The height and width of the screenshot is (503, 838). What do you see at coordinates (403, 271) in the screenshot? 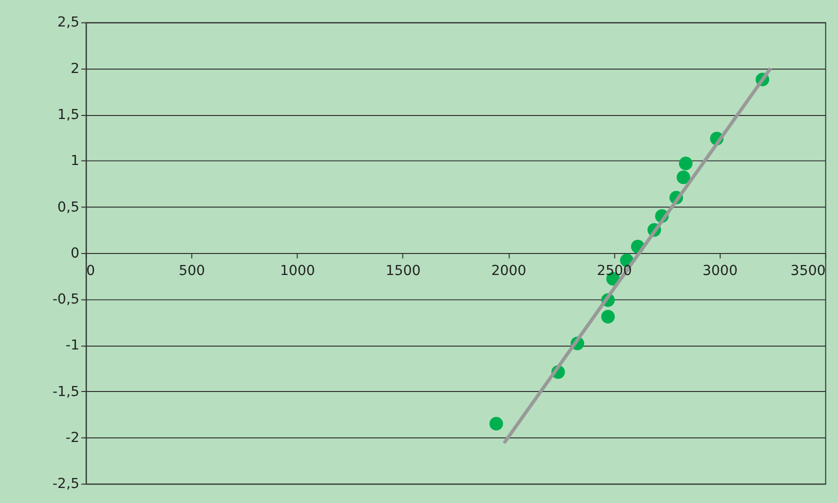
I see `x-tick-label: 1500` at bounding box center [403, 271].